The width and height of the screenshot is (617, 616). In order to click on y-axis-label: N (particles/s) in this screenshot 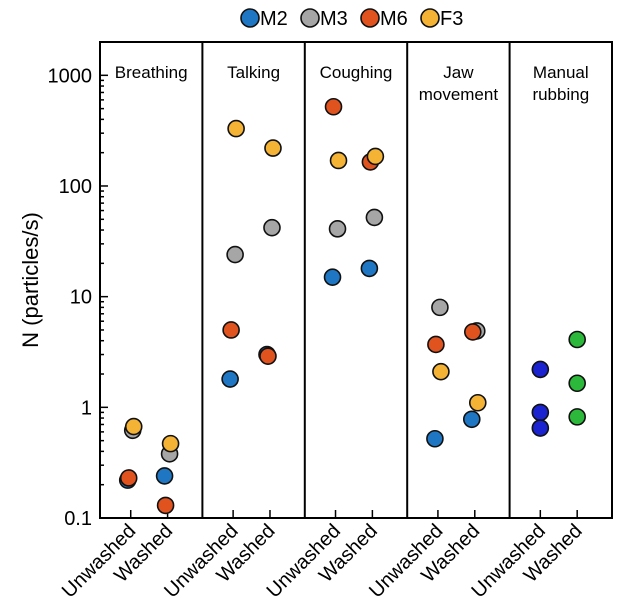, I will do `click(30, 280)`.